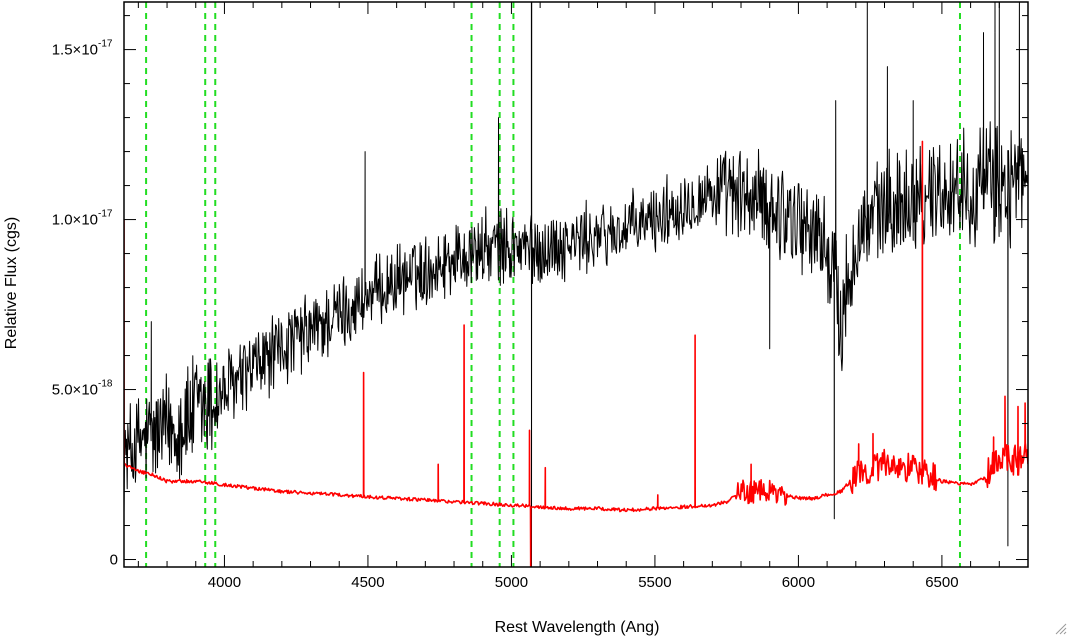 This screenshot has width=1069, height=642. What do you see at coordinates (75, 50) in the screenshot?
I see `y-tick-label: 1.5×10` at bounding box center [75, 50].